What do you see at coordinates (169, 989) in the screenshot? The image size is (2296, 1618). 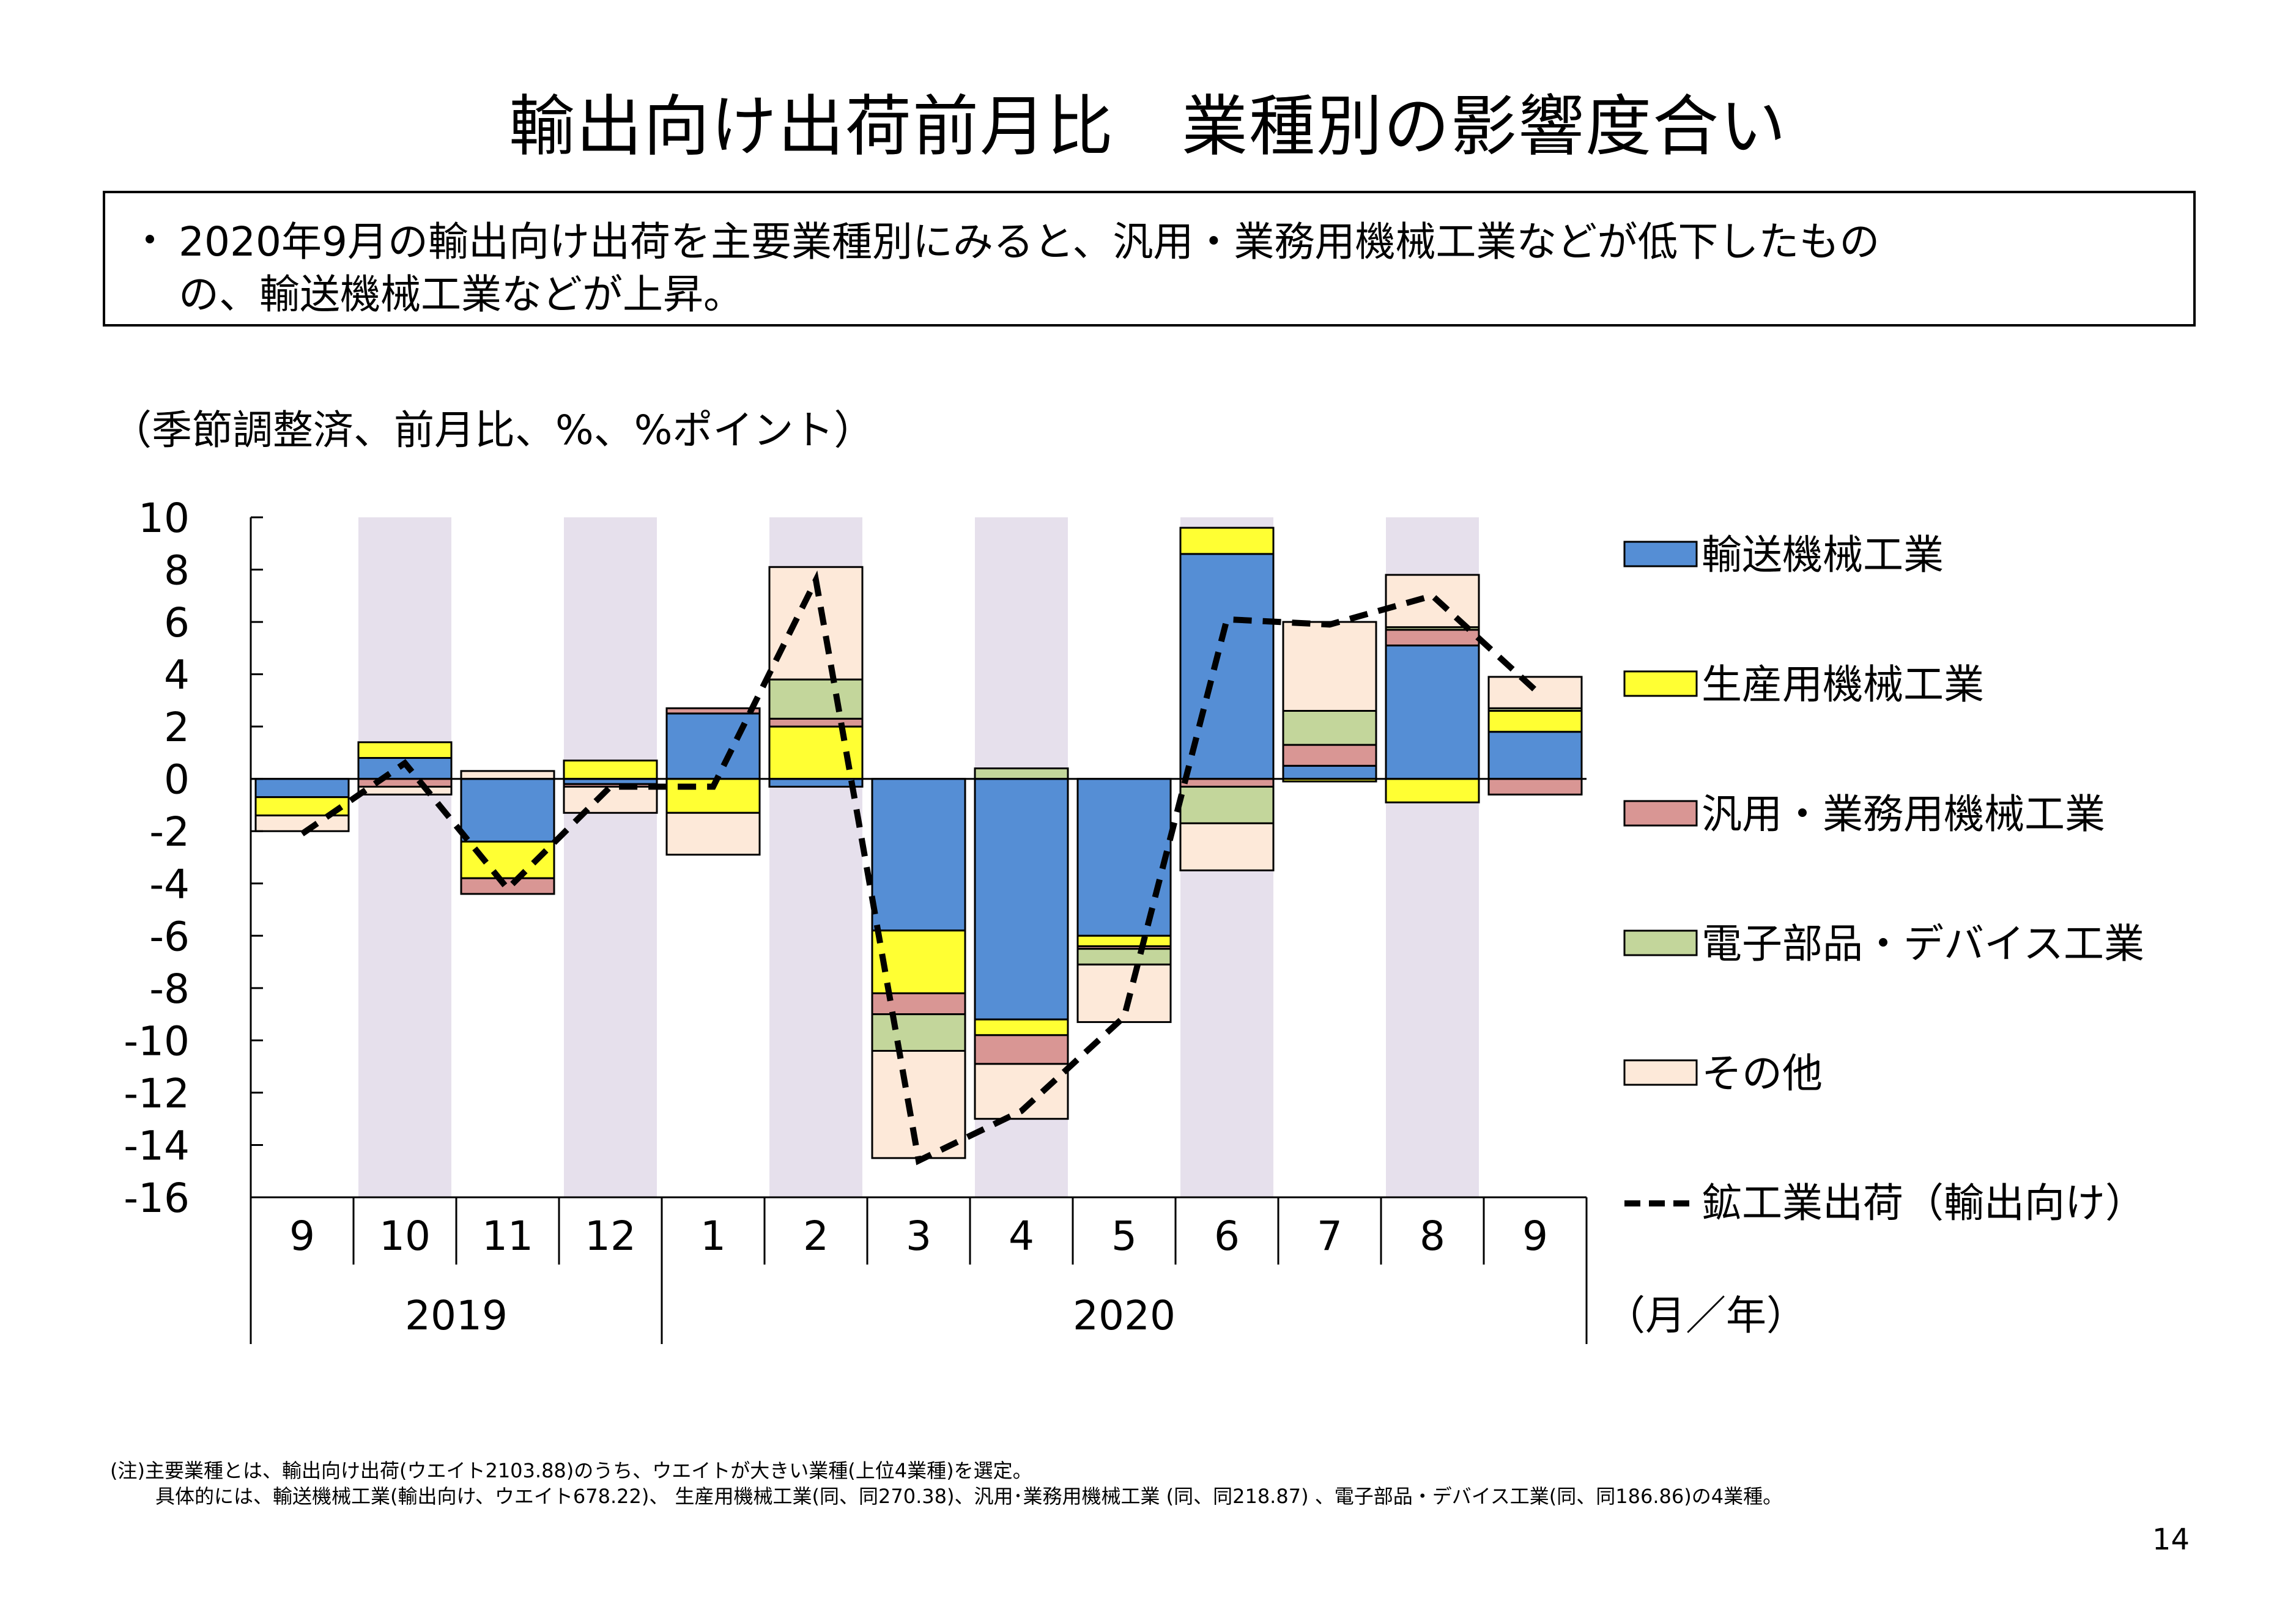 I see `y-tick-label: -8` at bounding box center [169, 989].